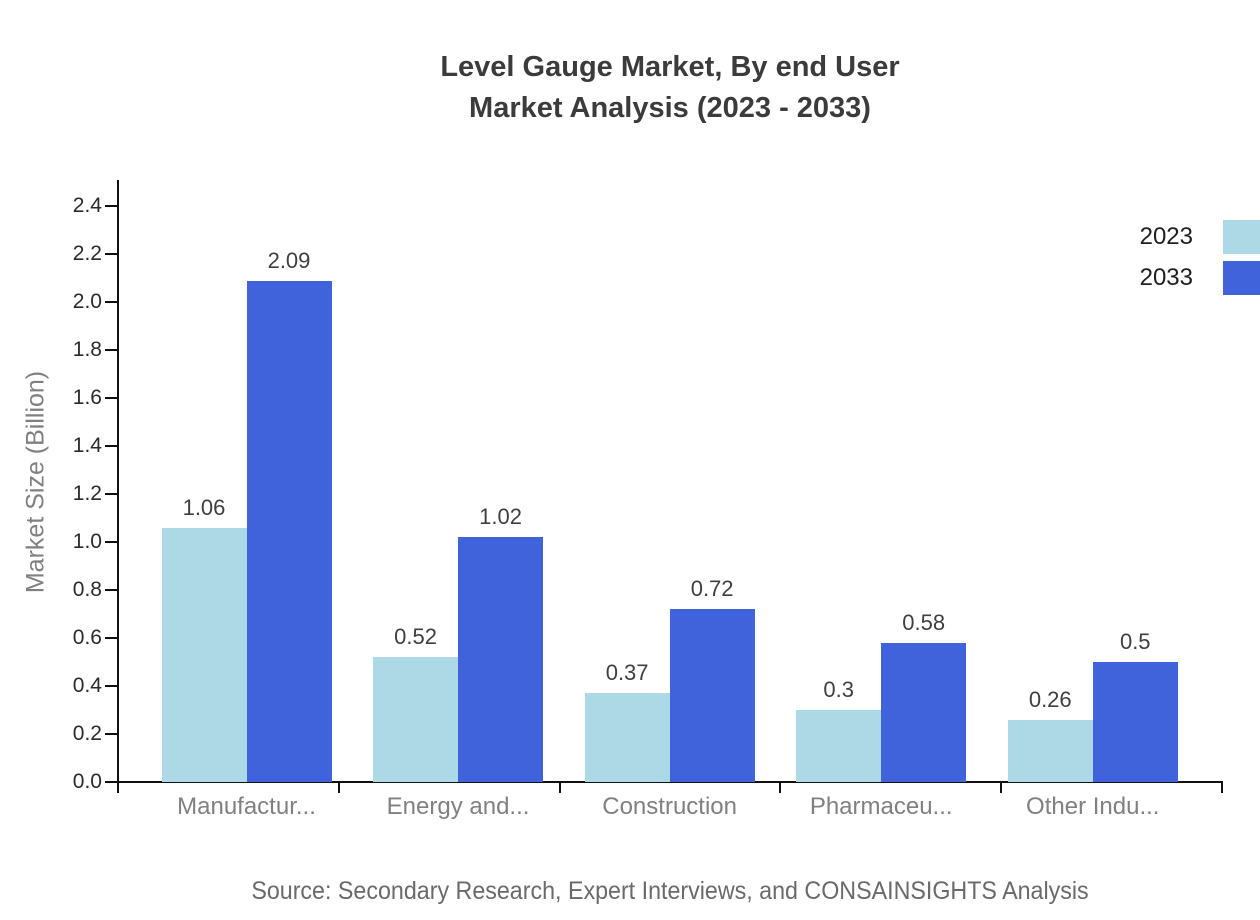 This screenshot has height=920, width=1260. Describe the element at coordinates (87, 494) in the screenshot. I see `y-tick-label: 1.2` at that location.